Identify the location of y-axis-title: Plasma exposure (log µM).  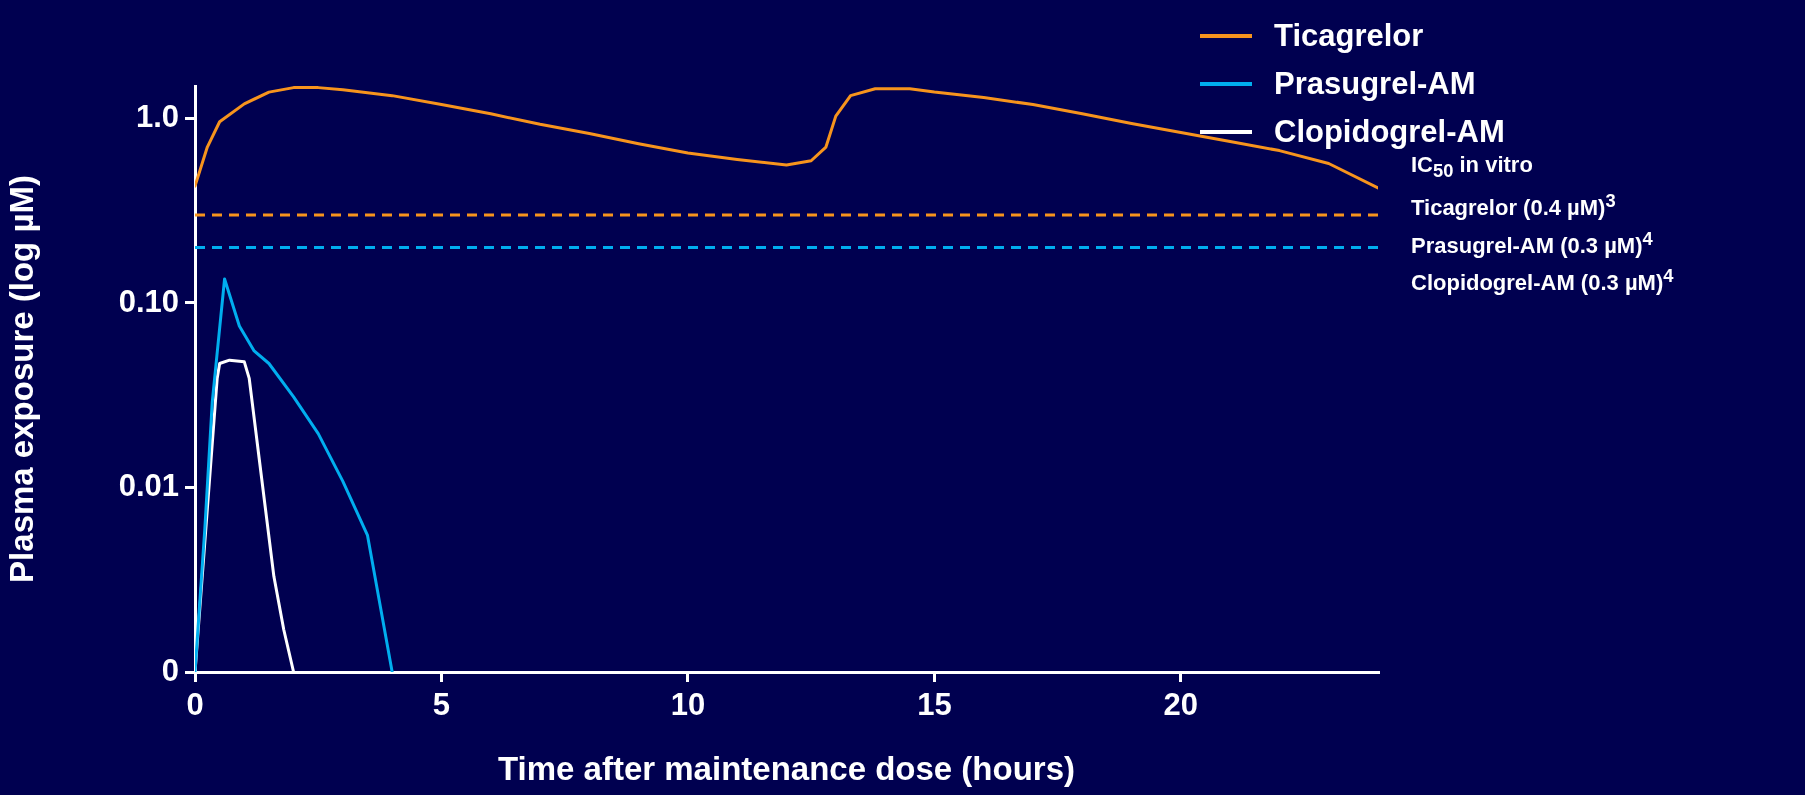
(21, 379).